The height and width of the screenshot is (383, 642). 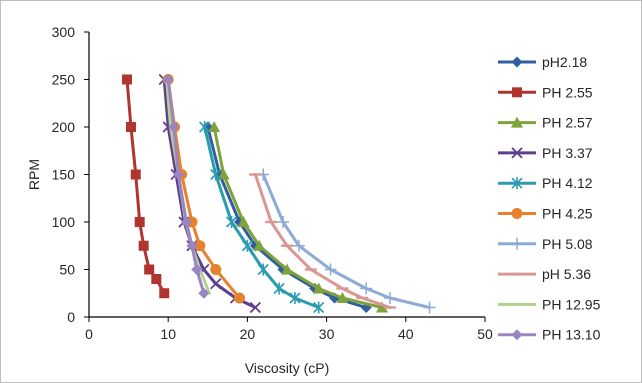 I want to click on legend-item: PH 5.08, so click(x=545, y=244).